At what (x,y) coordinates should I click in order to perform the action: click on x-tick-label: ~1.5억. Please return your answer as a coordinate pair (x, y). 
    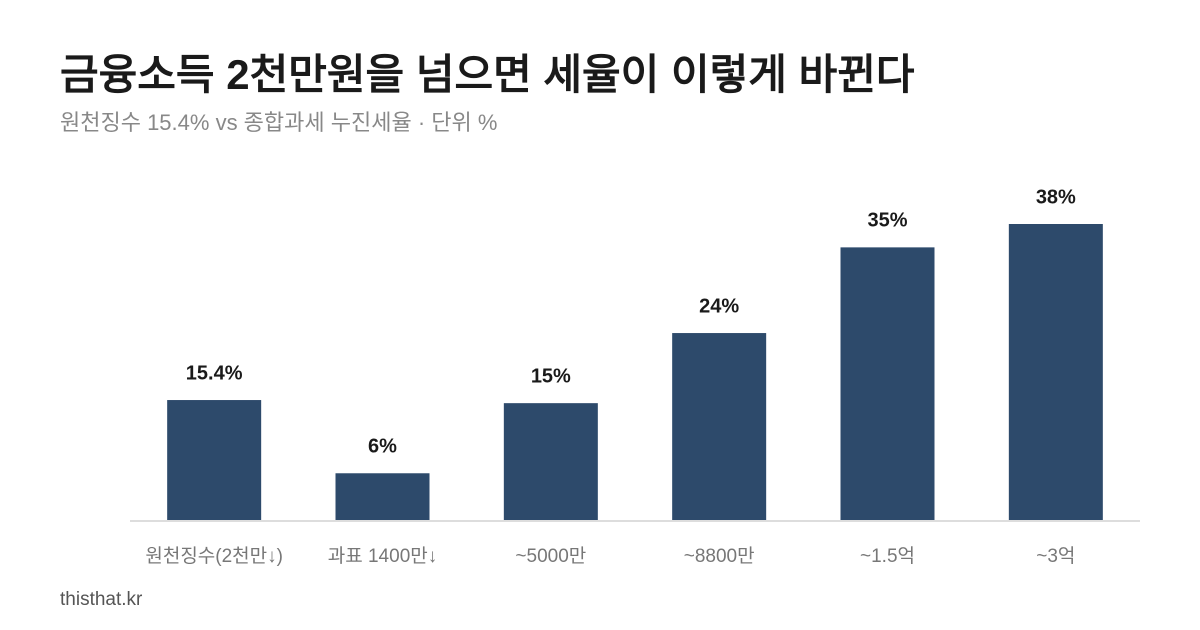
    Looking at the image, I should click on (887, 556).